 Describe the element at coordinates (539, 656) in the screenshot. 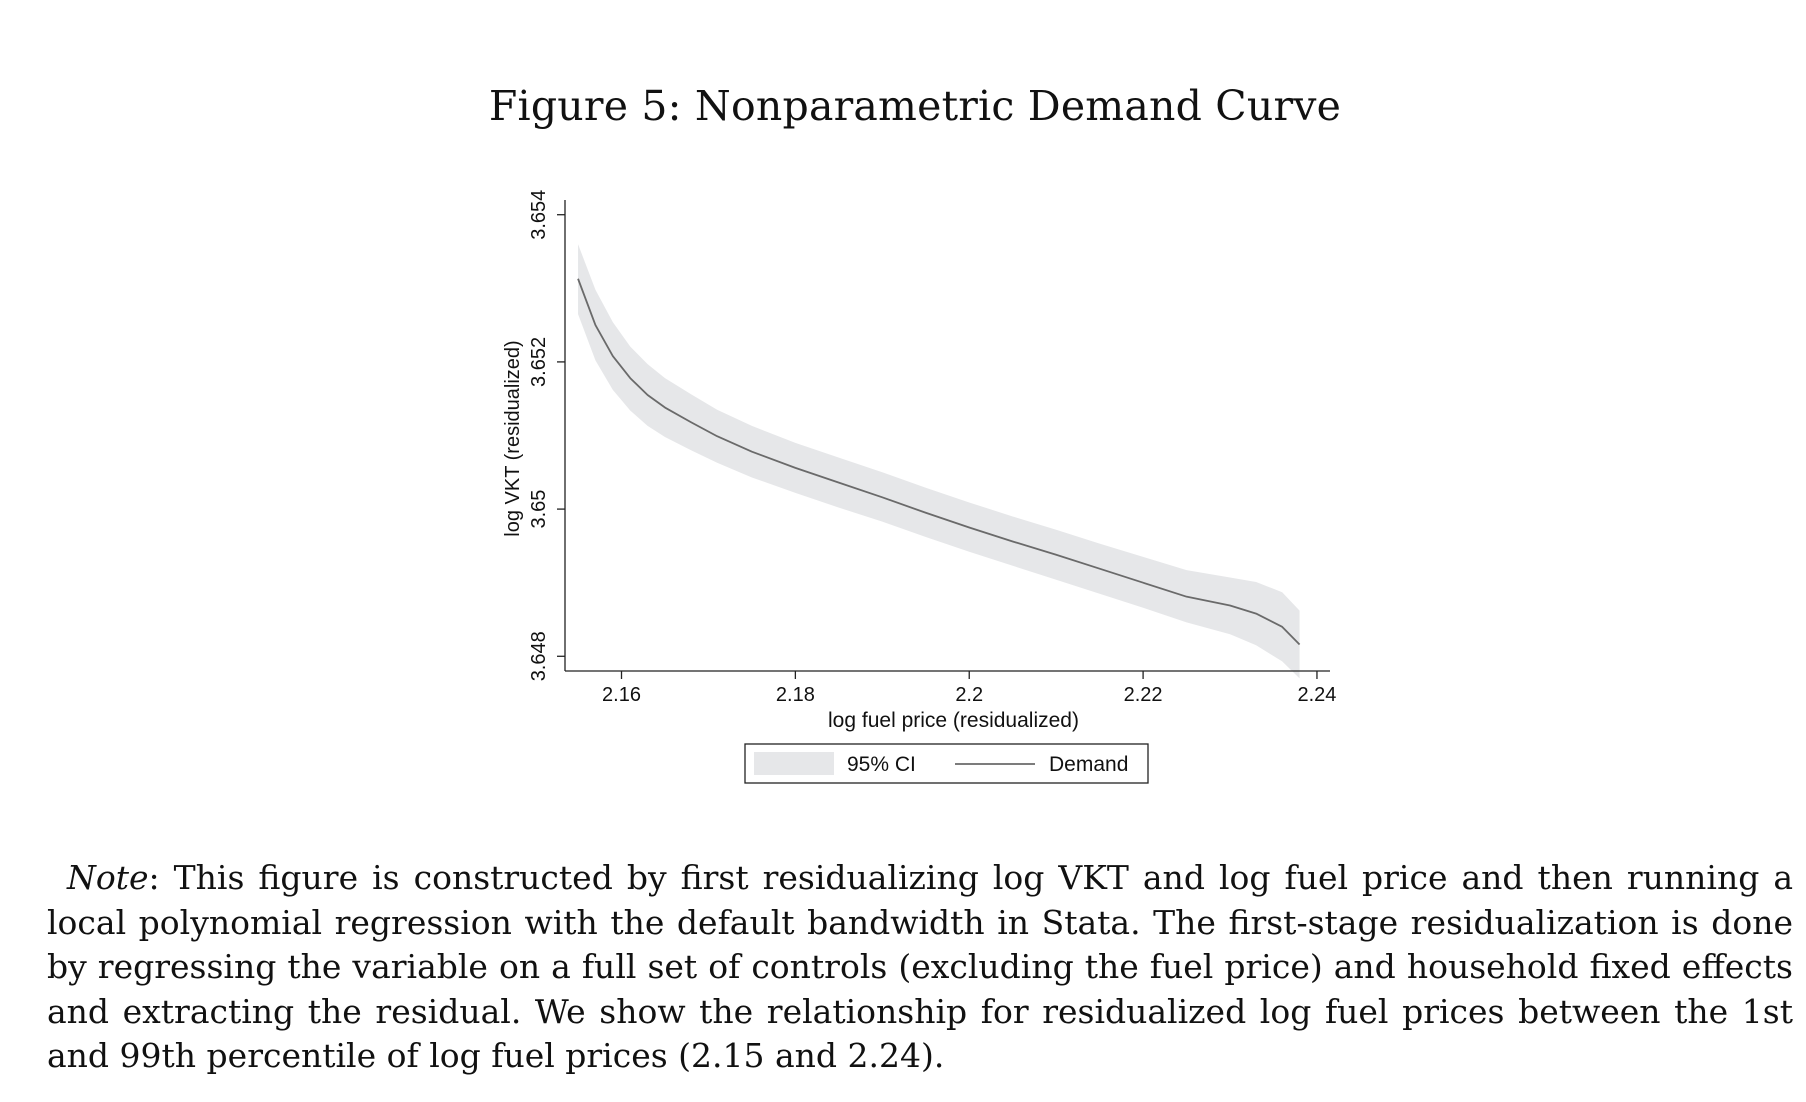

I see `y-tick-label: 3.648` at that location.